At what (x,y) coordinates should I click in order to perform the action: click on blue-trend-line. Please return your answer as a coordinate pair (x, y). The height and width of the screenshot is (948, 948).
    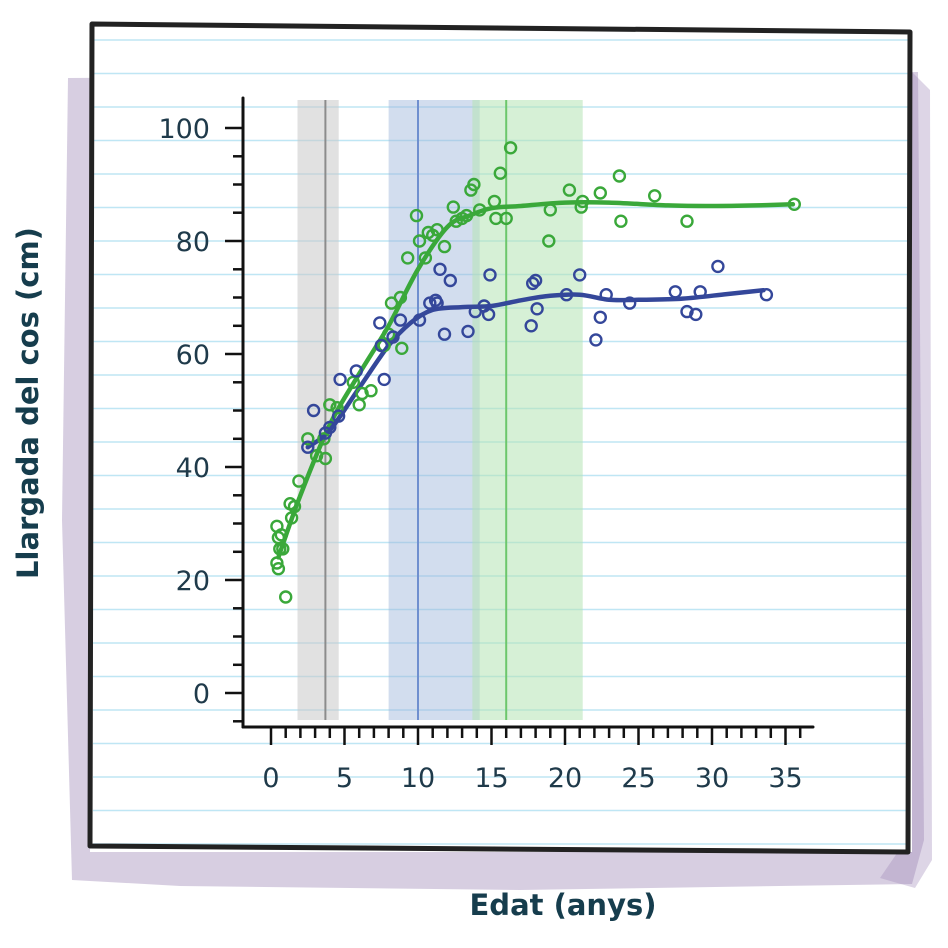
    Looking at the image, I should click on (535, 368).